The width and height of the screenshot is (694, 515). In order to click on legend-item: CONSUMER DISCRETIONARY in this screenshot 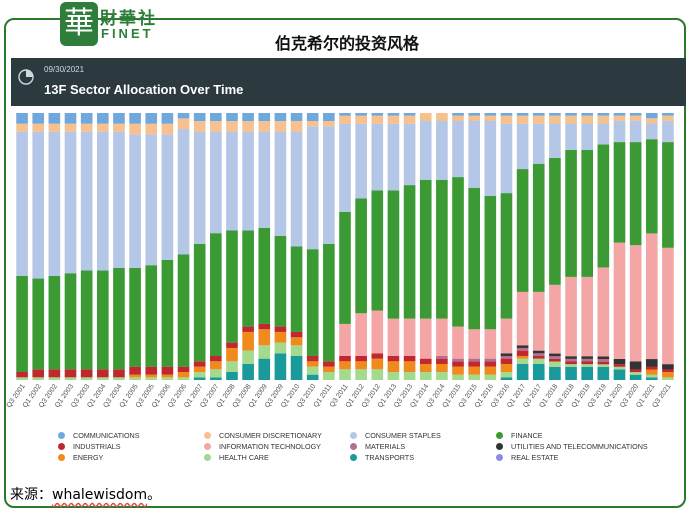, I will do `click(277, 435)`.